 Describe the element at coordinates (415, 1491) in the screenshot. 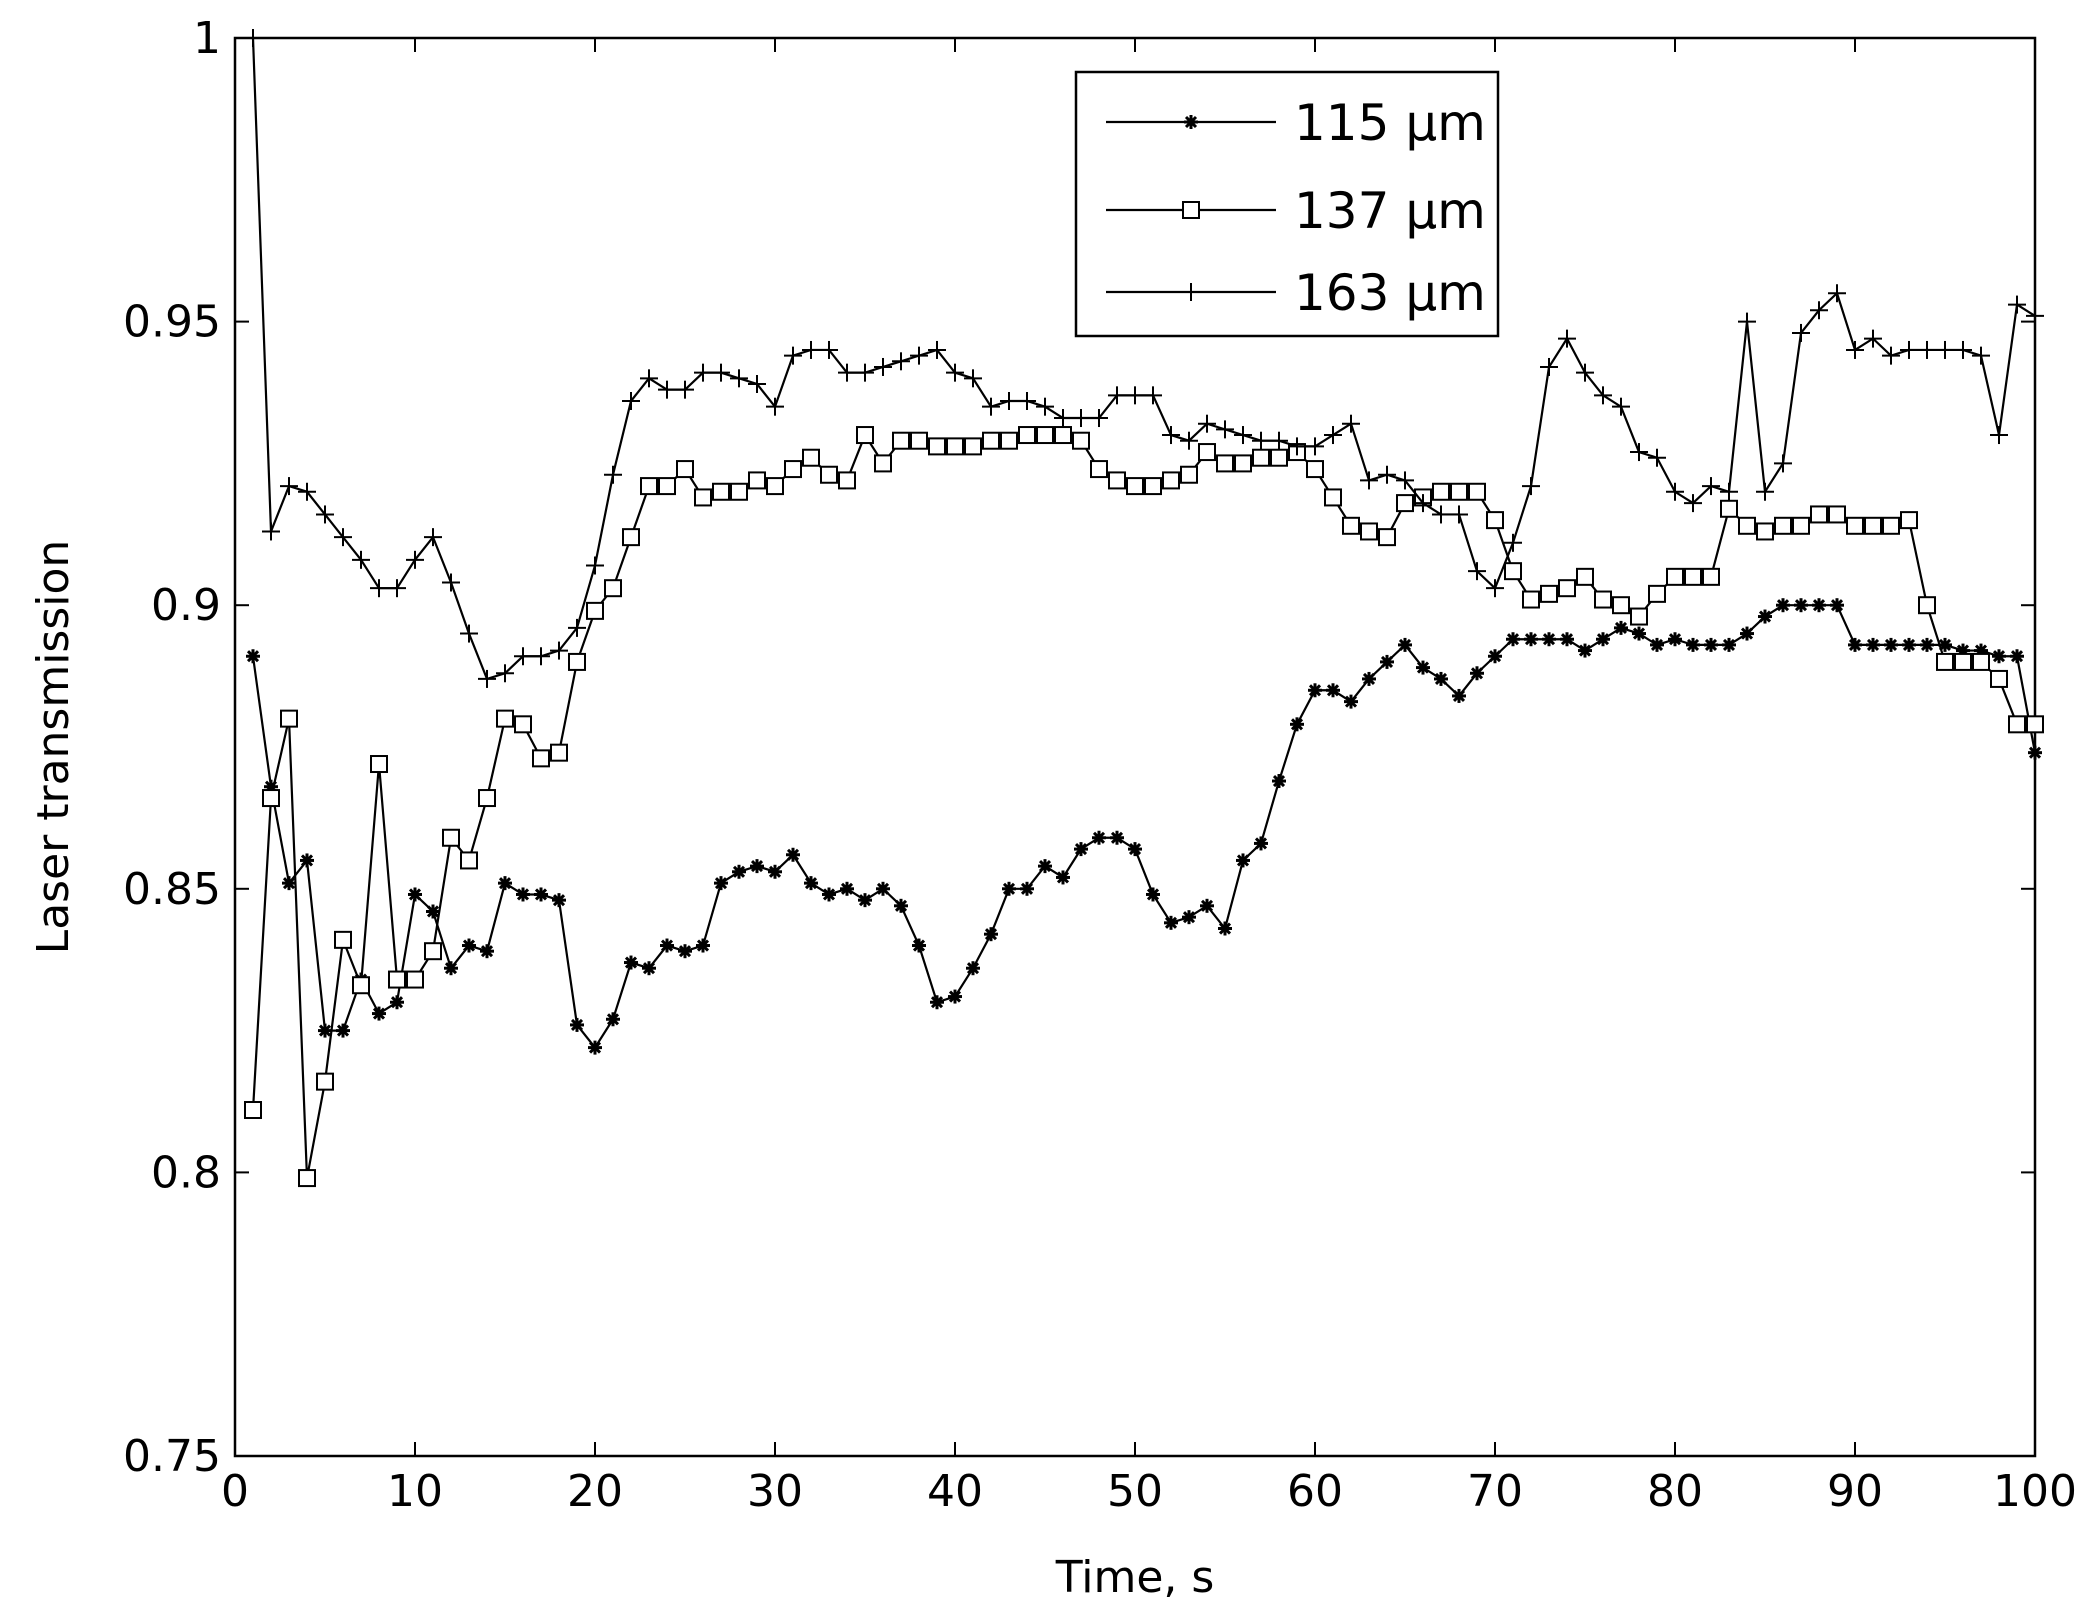

I see `x-tick-label: 10` at that location.